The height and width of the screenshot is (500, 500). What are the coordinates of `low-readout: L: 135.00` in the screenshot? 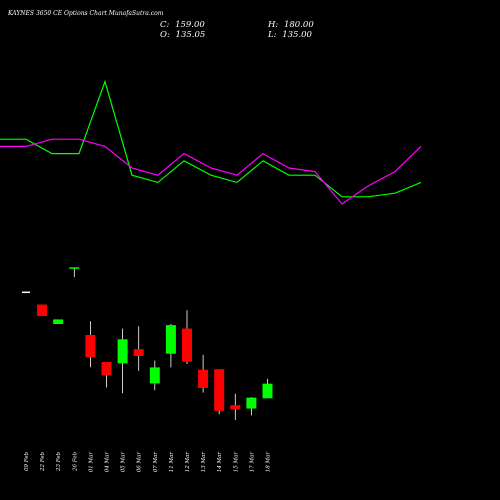 It's located at (290, 35).